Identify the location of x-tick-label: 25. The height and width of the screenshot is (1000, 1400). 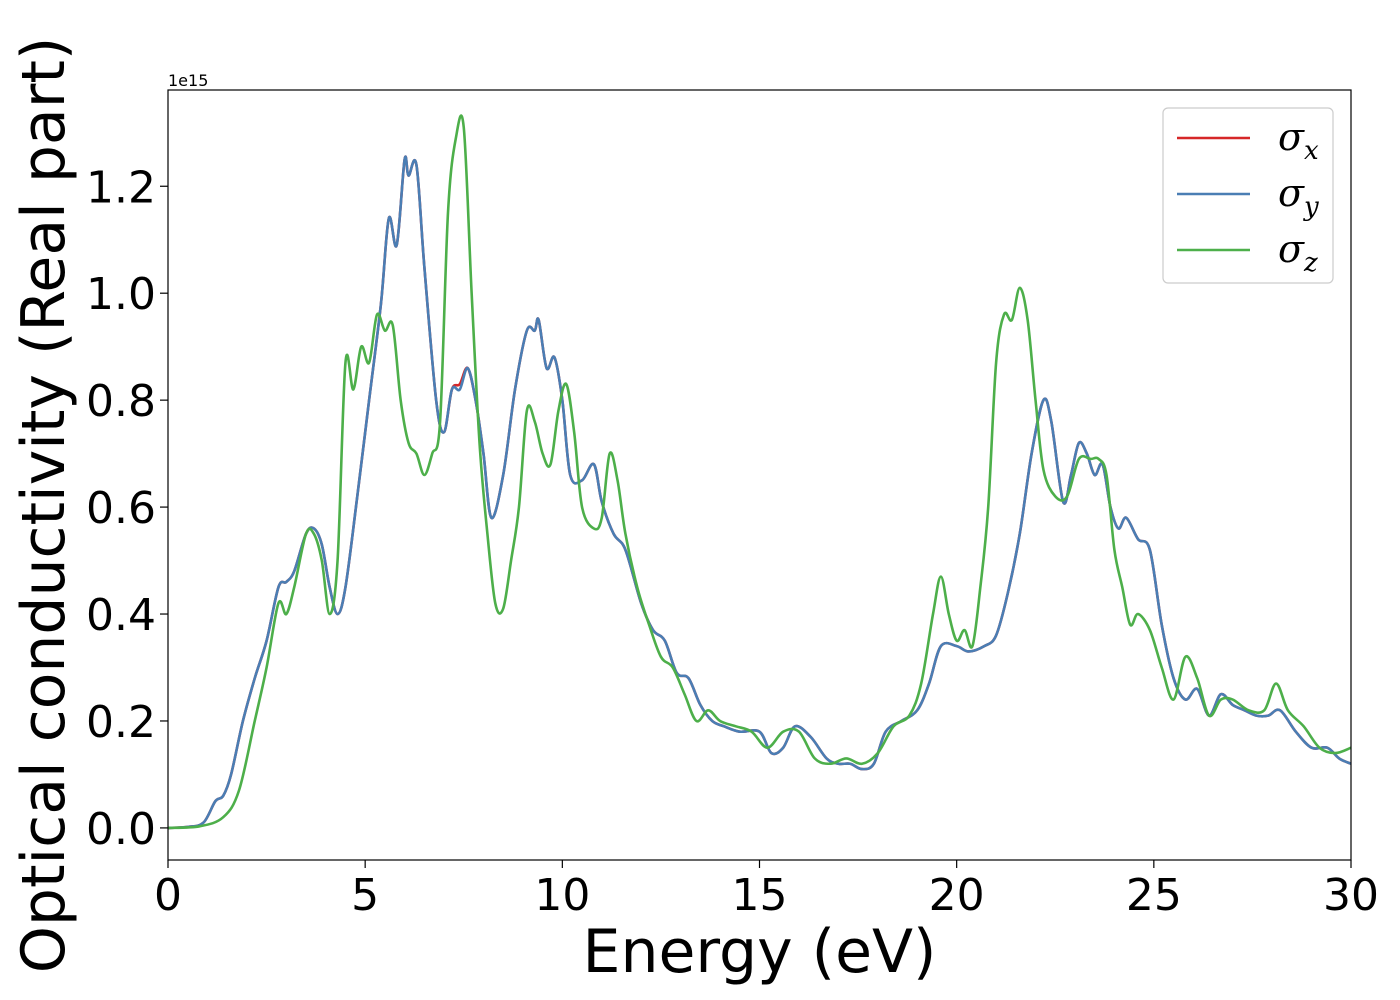
(1154, 895).